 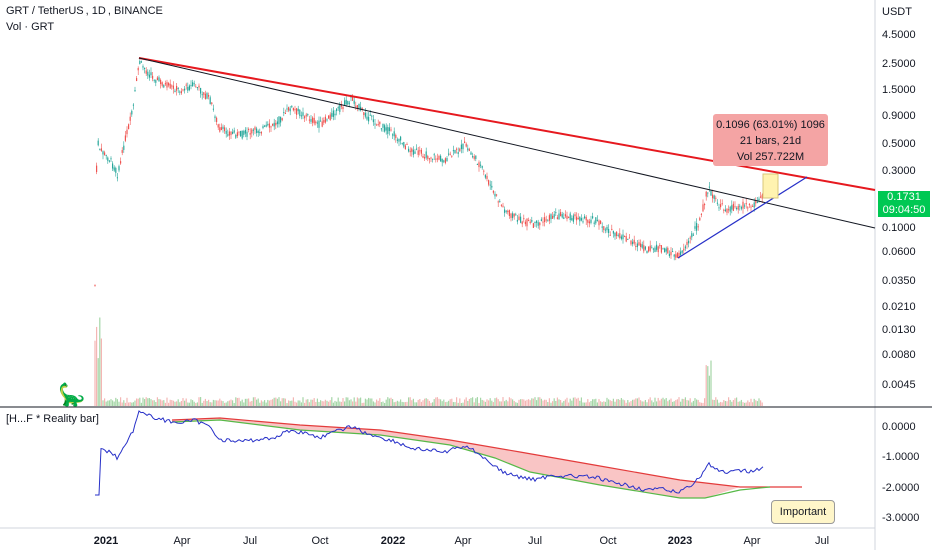 I want to click on exchange: BINANCE, so click(x=138, y=11).